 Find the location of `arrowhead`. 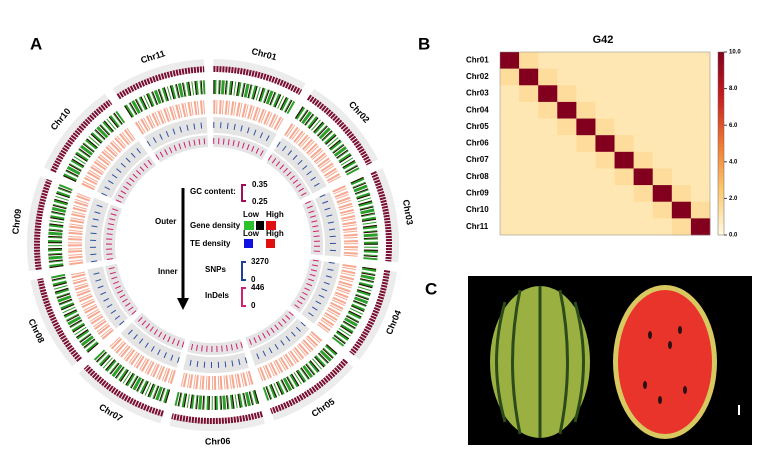

arrowhead is located at coordinates (183, 304).